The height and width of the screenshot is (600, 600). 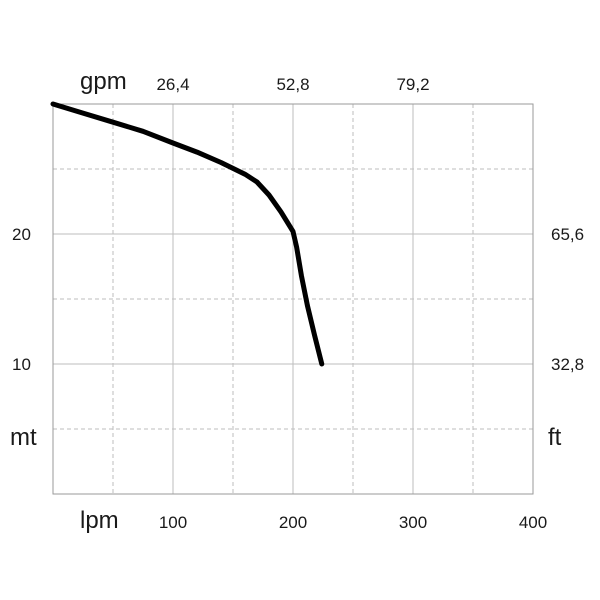 I want to click on x-unit-top: gpm, so click(x=103, y=81).